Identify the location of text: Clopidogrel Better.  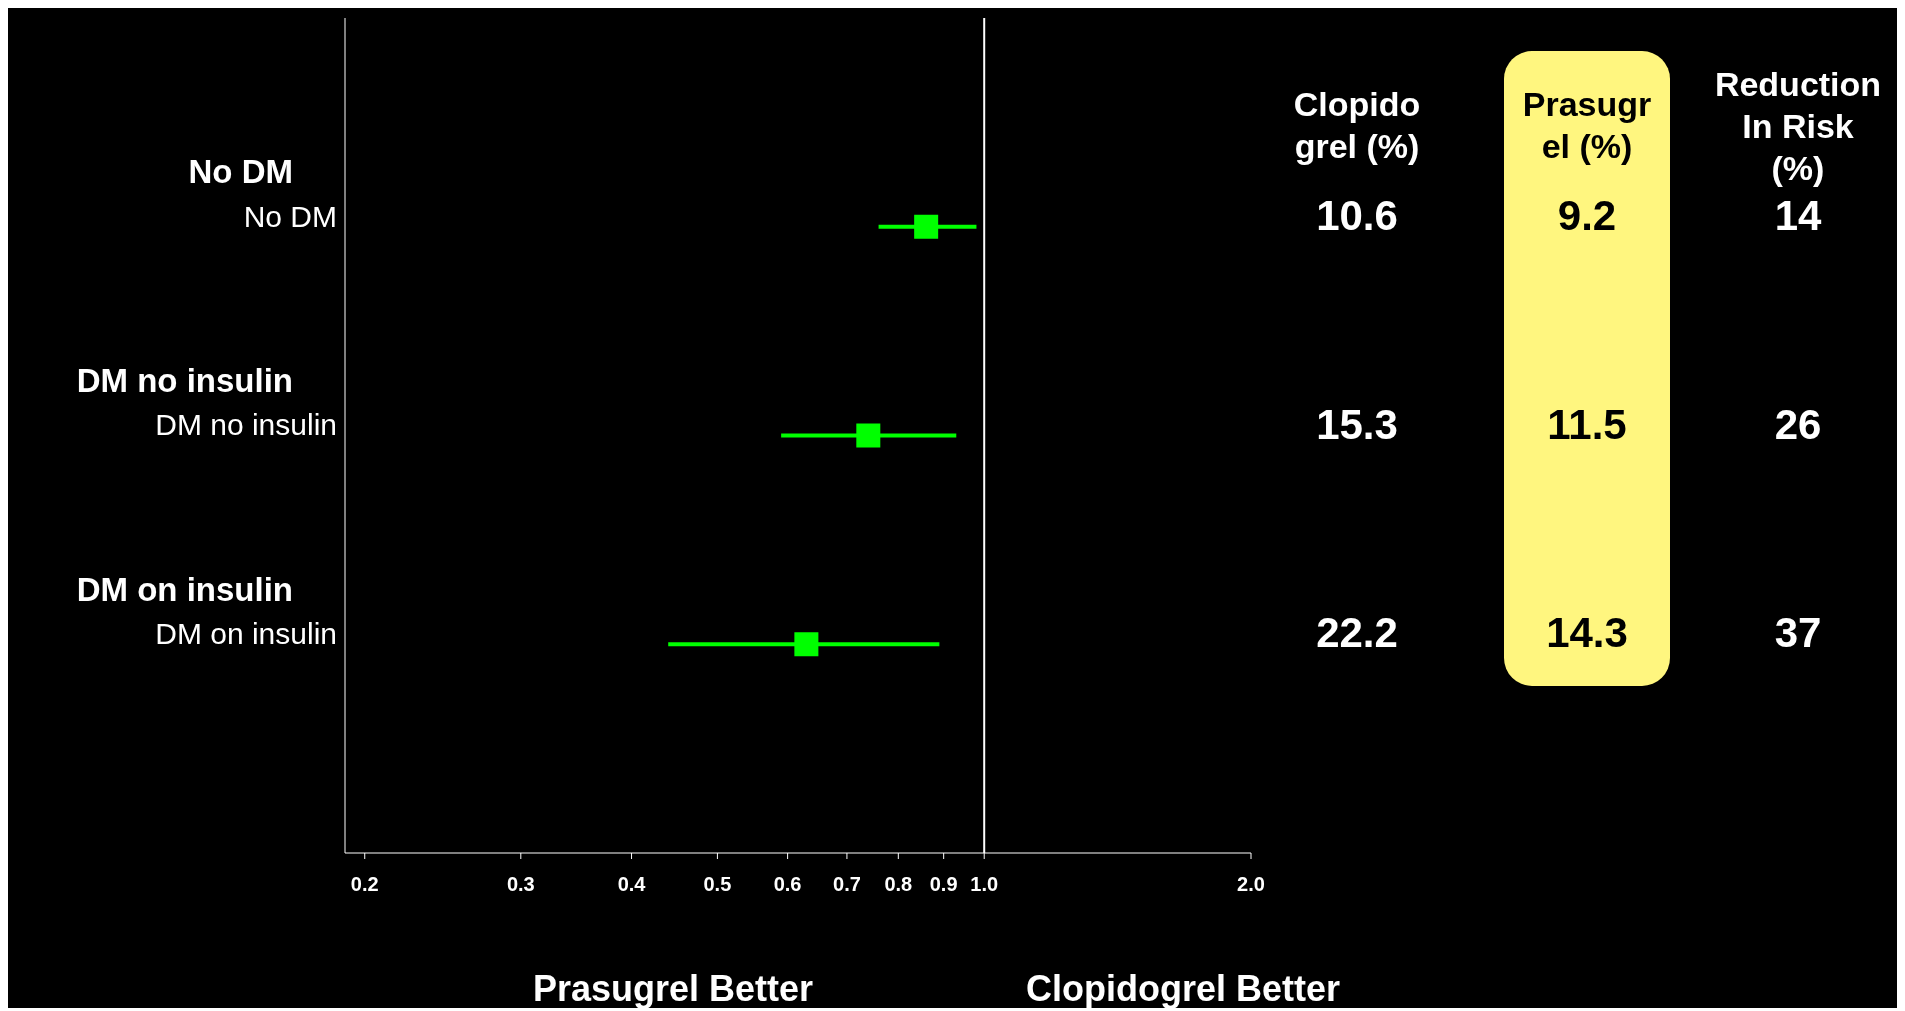
(1183, 989).